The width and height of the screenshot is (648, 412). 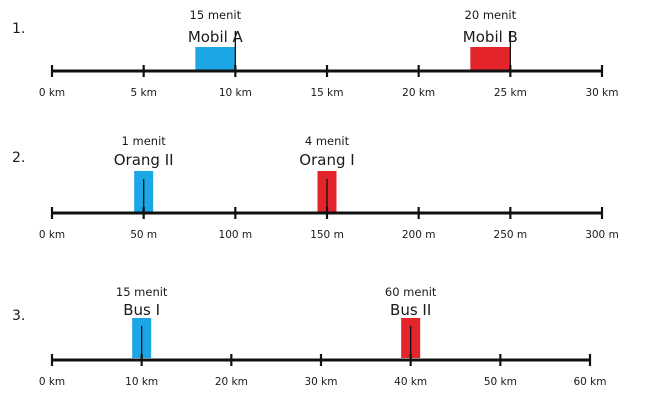 What do you see at coordinates (236, 235) in the screenshot?
I see `tick-label: 100 m` at bounding box center [236, 235].